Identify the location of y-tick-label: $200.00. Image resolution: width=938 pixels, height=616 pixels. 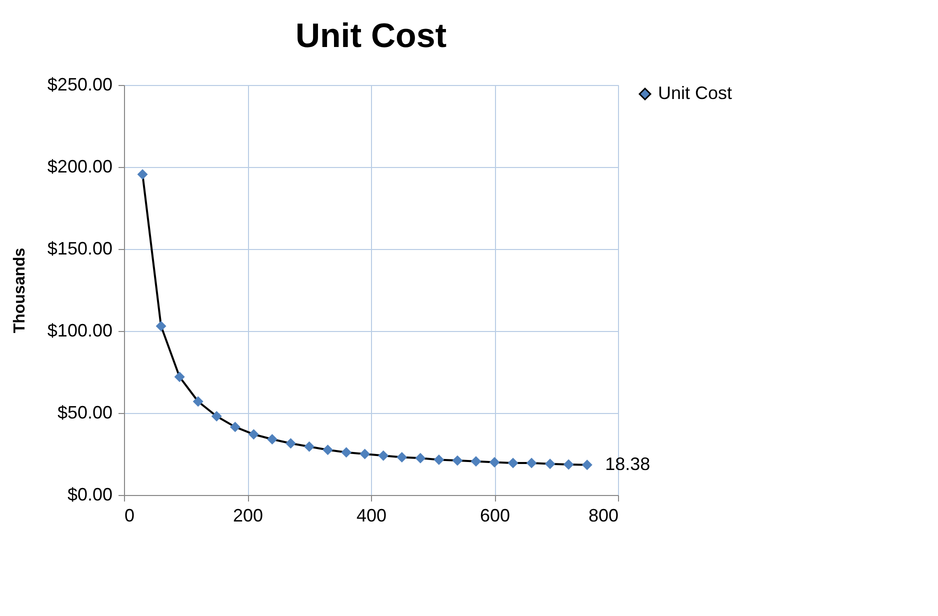
(79, 166).